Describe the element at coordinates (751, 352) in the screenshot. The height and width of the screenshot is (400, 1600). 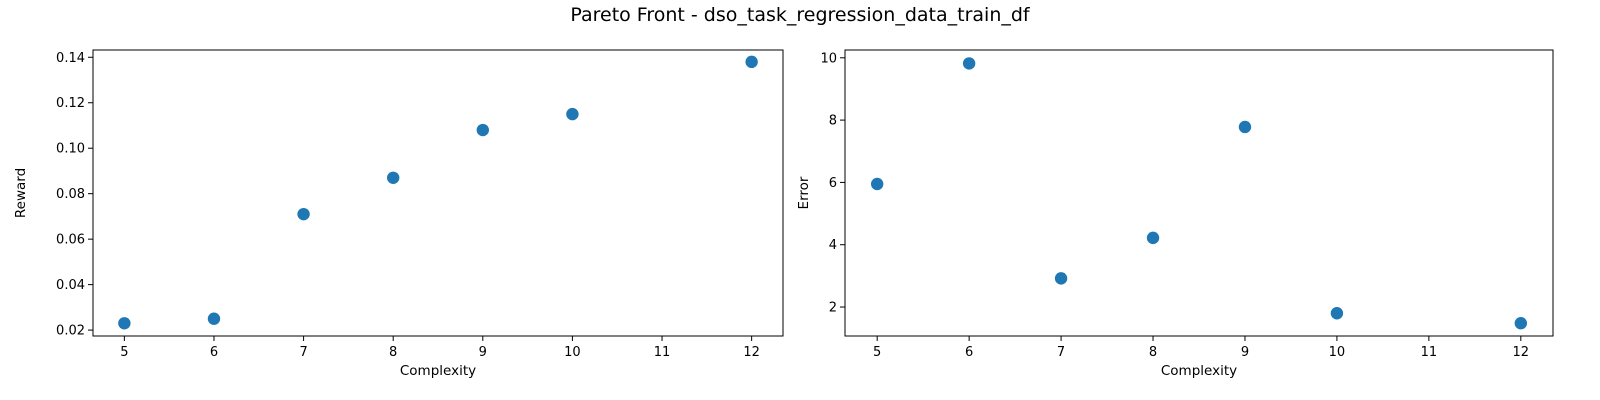
I see `reward-x-tick-label: 12` at that location.